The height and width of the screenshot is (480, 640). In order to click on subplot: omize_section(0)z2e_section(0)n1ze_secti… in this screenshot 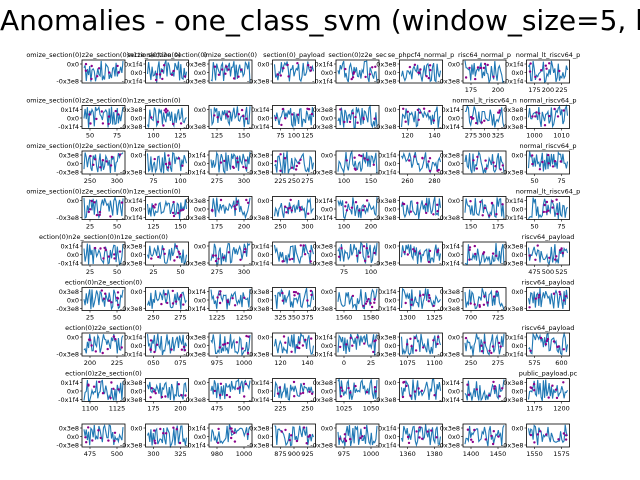, I will do `click(103, 163)`.